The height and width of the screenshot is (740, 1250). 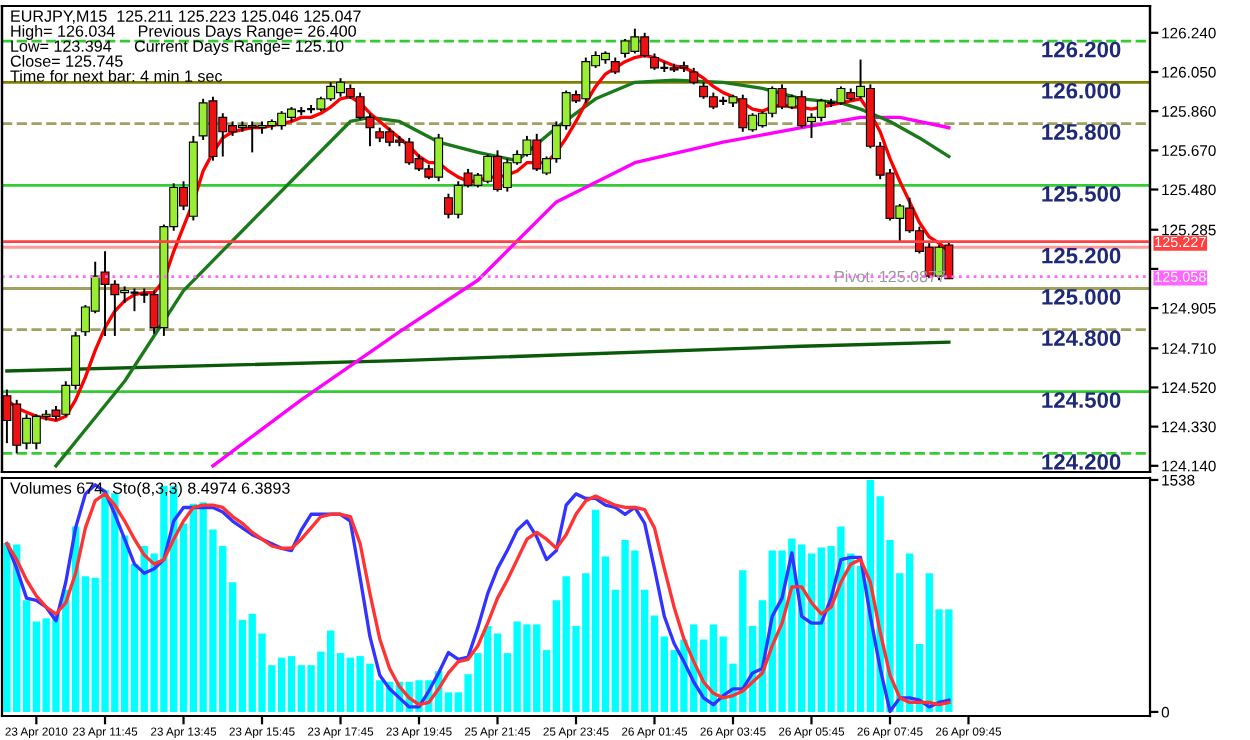 I want to click on ref-line-label: 124.200, so click(x=1081, y=462).